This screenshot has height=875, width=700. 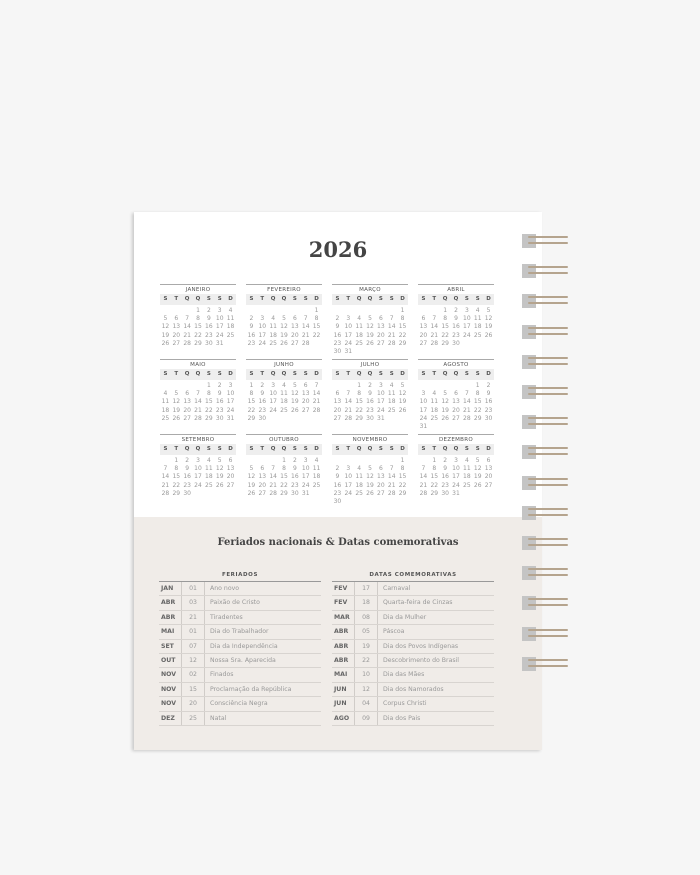 What do you see at coordinates (370, 344) in the screenshot?
I see `week-row: 23 24 25 26 27 28 29` at bounding box center [370, 344].